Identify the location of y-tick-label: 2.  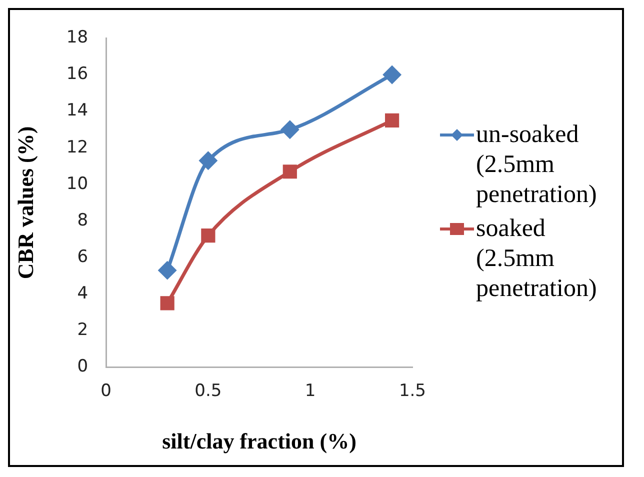
(82, 330).